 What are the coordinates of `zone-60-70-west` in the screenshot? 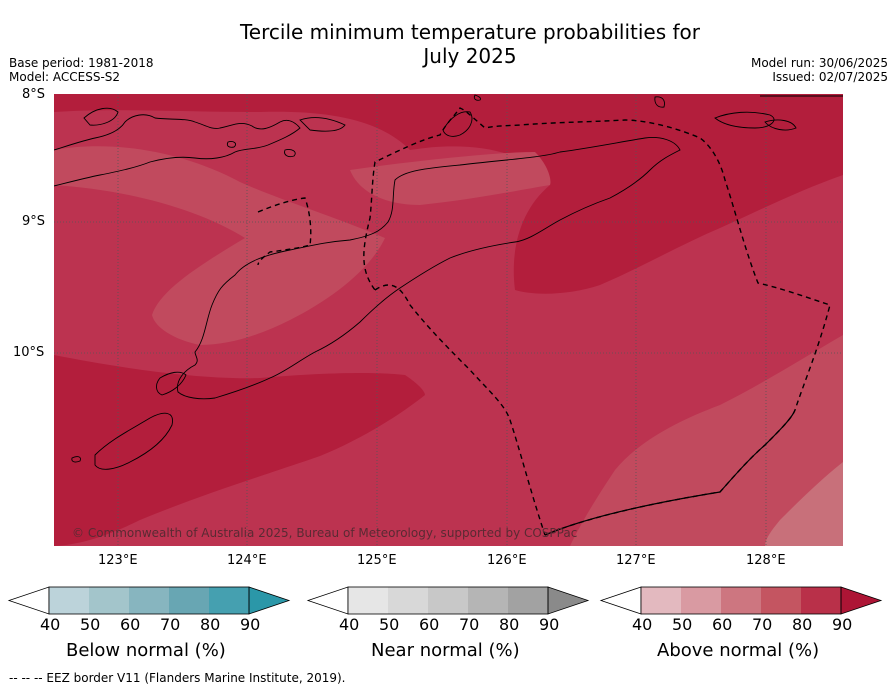 It's located at (219, 245).